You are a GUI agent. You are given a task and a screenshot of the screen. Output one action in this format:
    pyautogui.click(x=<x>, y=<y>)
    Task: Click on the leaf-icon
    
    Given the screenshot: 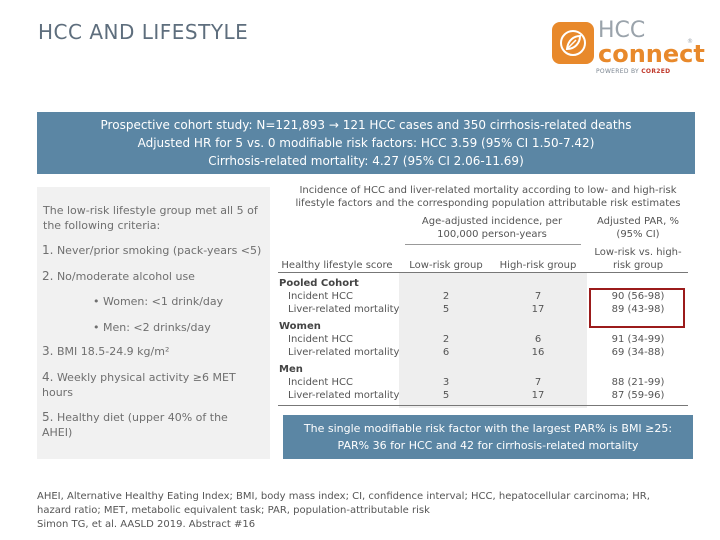 What is the action you would take?
    pyautogui.click(x=573, y=43)
    